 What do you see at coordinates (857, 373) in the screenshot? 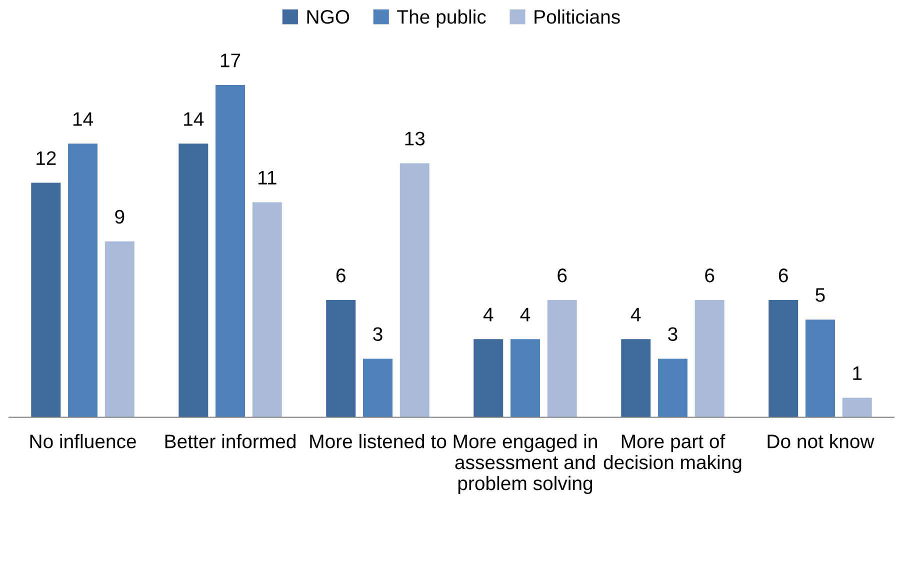
I see `data-label: 1` at bounding box center [857, 373].